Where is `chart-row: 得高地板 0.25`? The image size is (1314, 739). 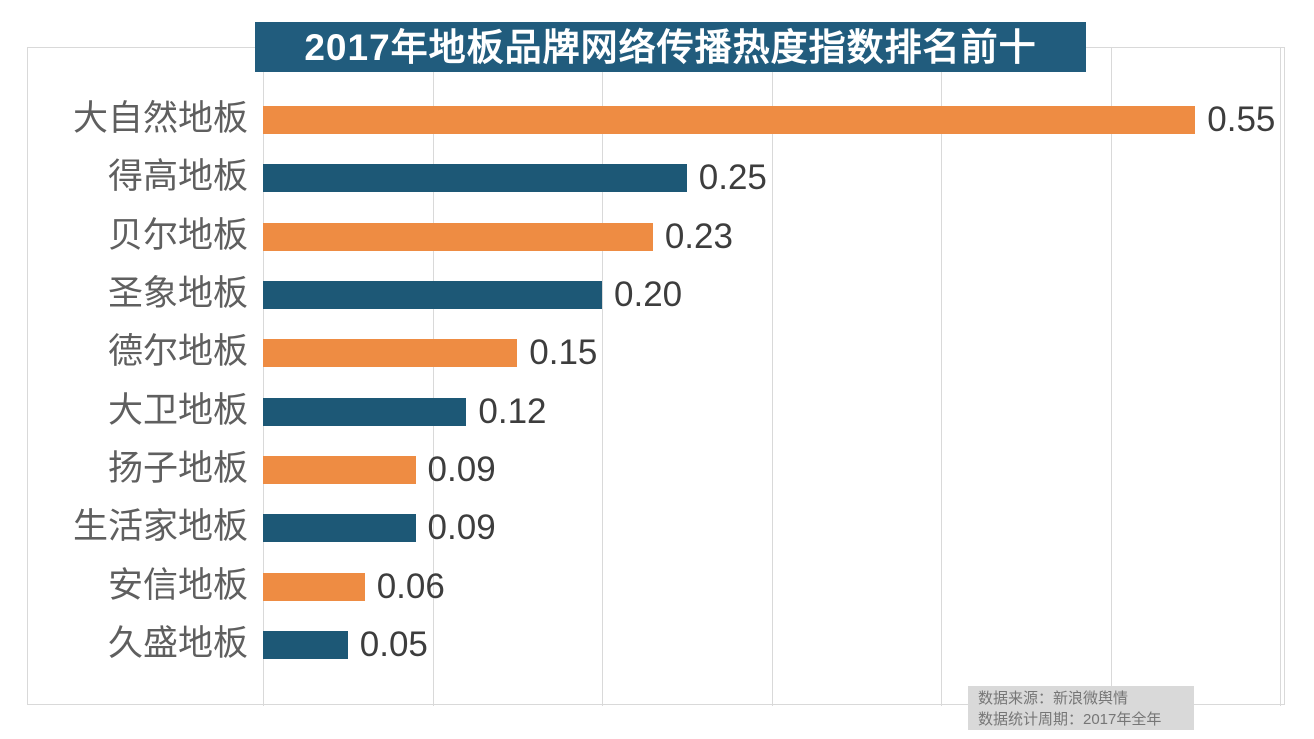 chart-row: 得高地板 0.25 is located at coordinates (657, 178).